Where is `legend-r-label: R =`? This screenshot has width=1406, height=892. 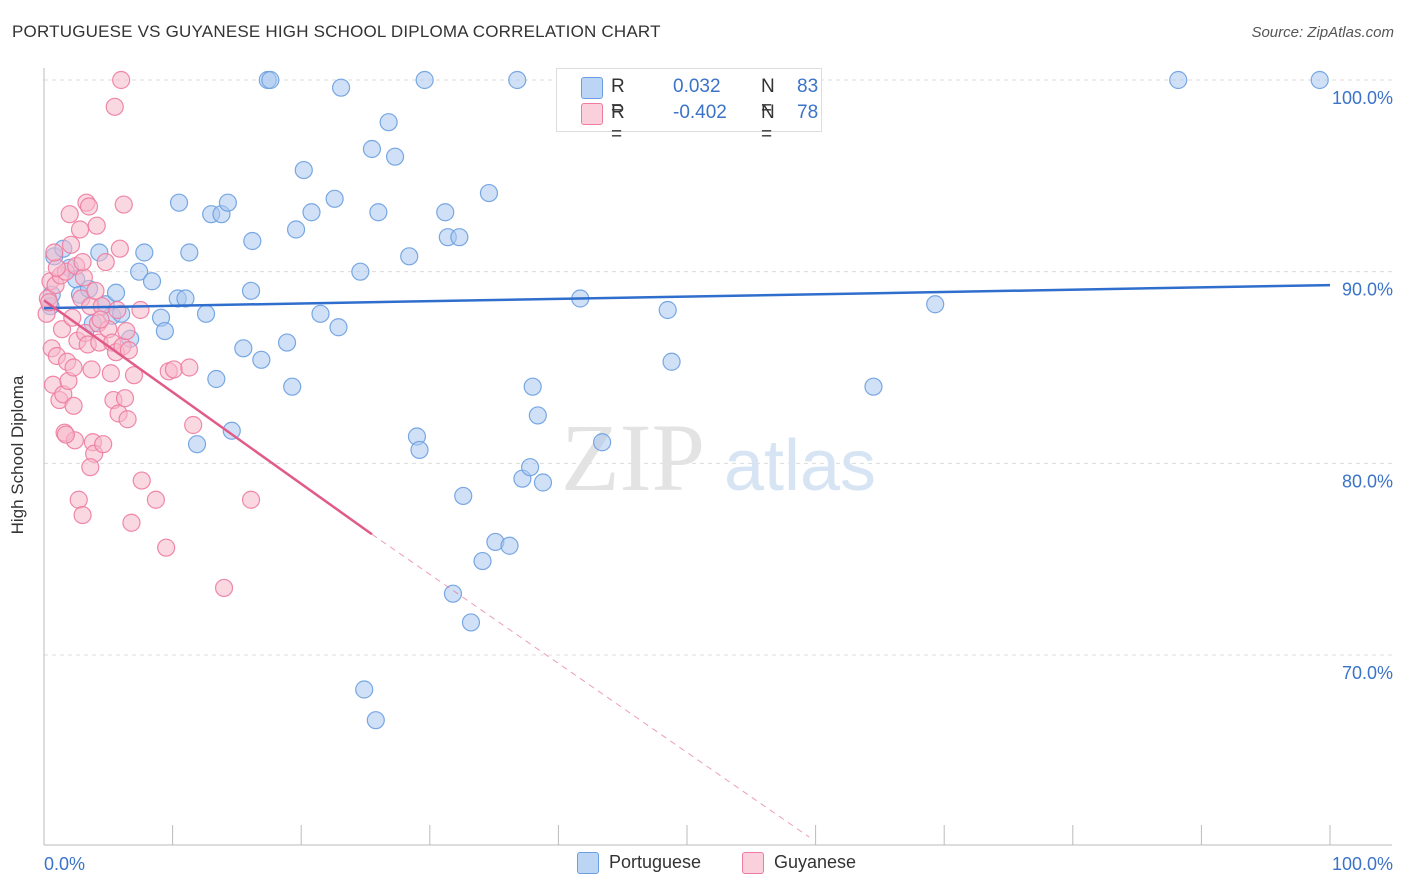
legend-r-label: R = is located at coordinates (618, 123).